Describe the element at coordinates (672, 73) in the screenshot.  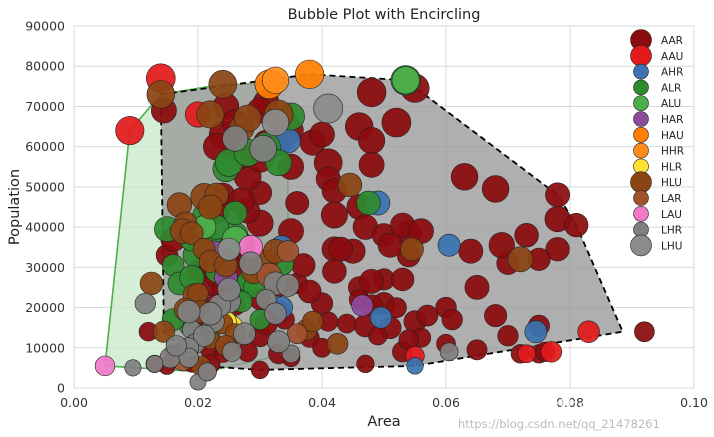
I see `legend-label: AHR` at that location.